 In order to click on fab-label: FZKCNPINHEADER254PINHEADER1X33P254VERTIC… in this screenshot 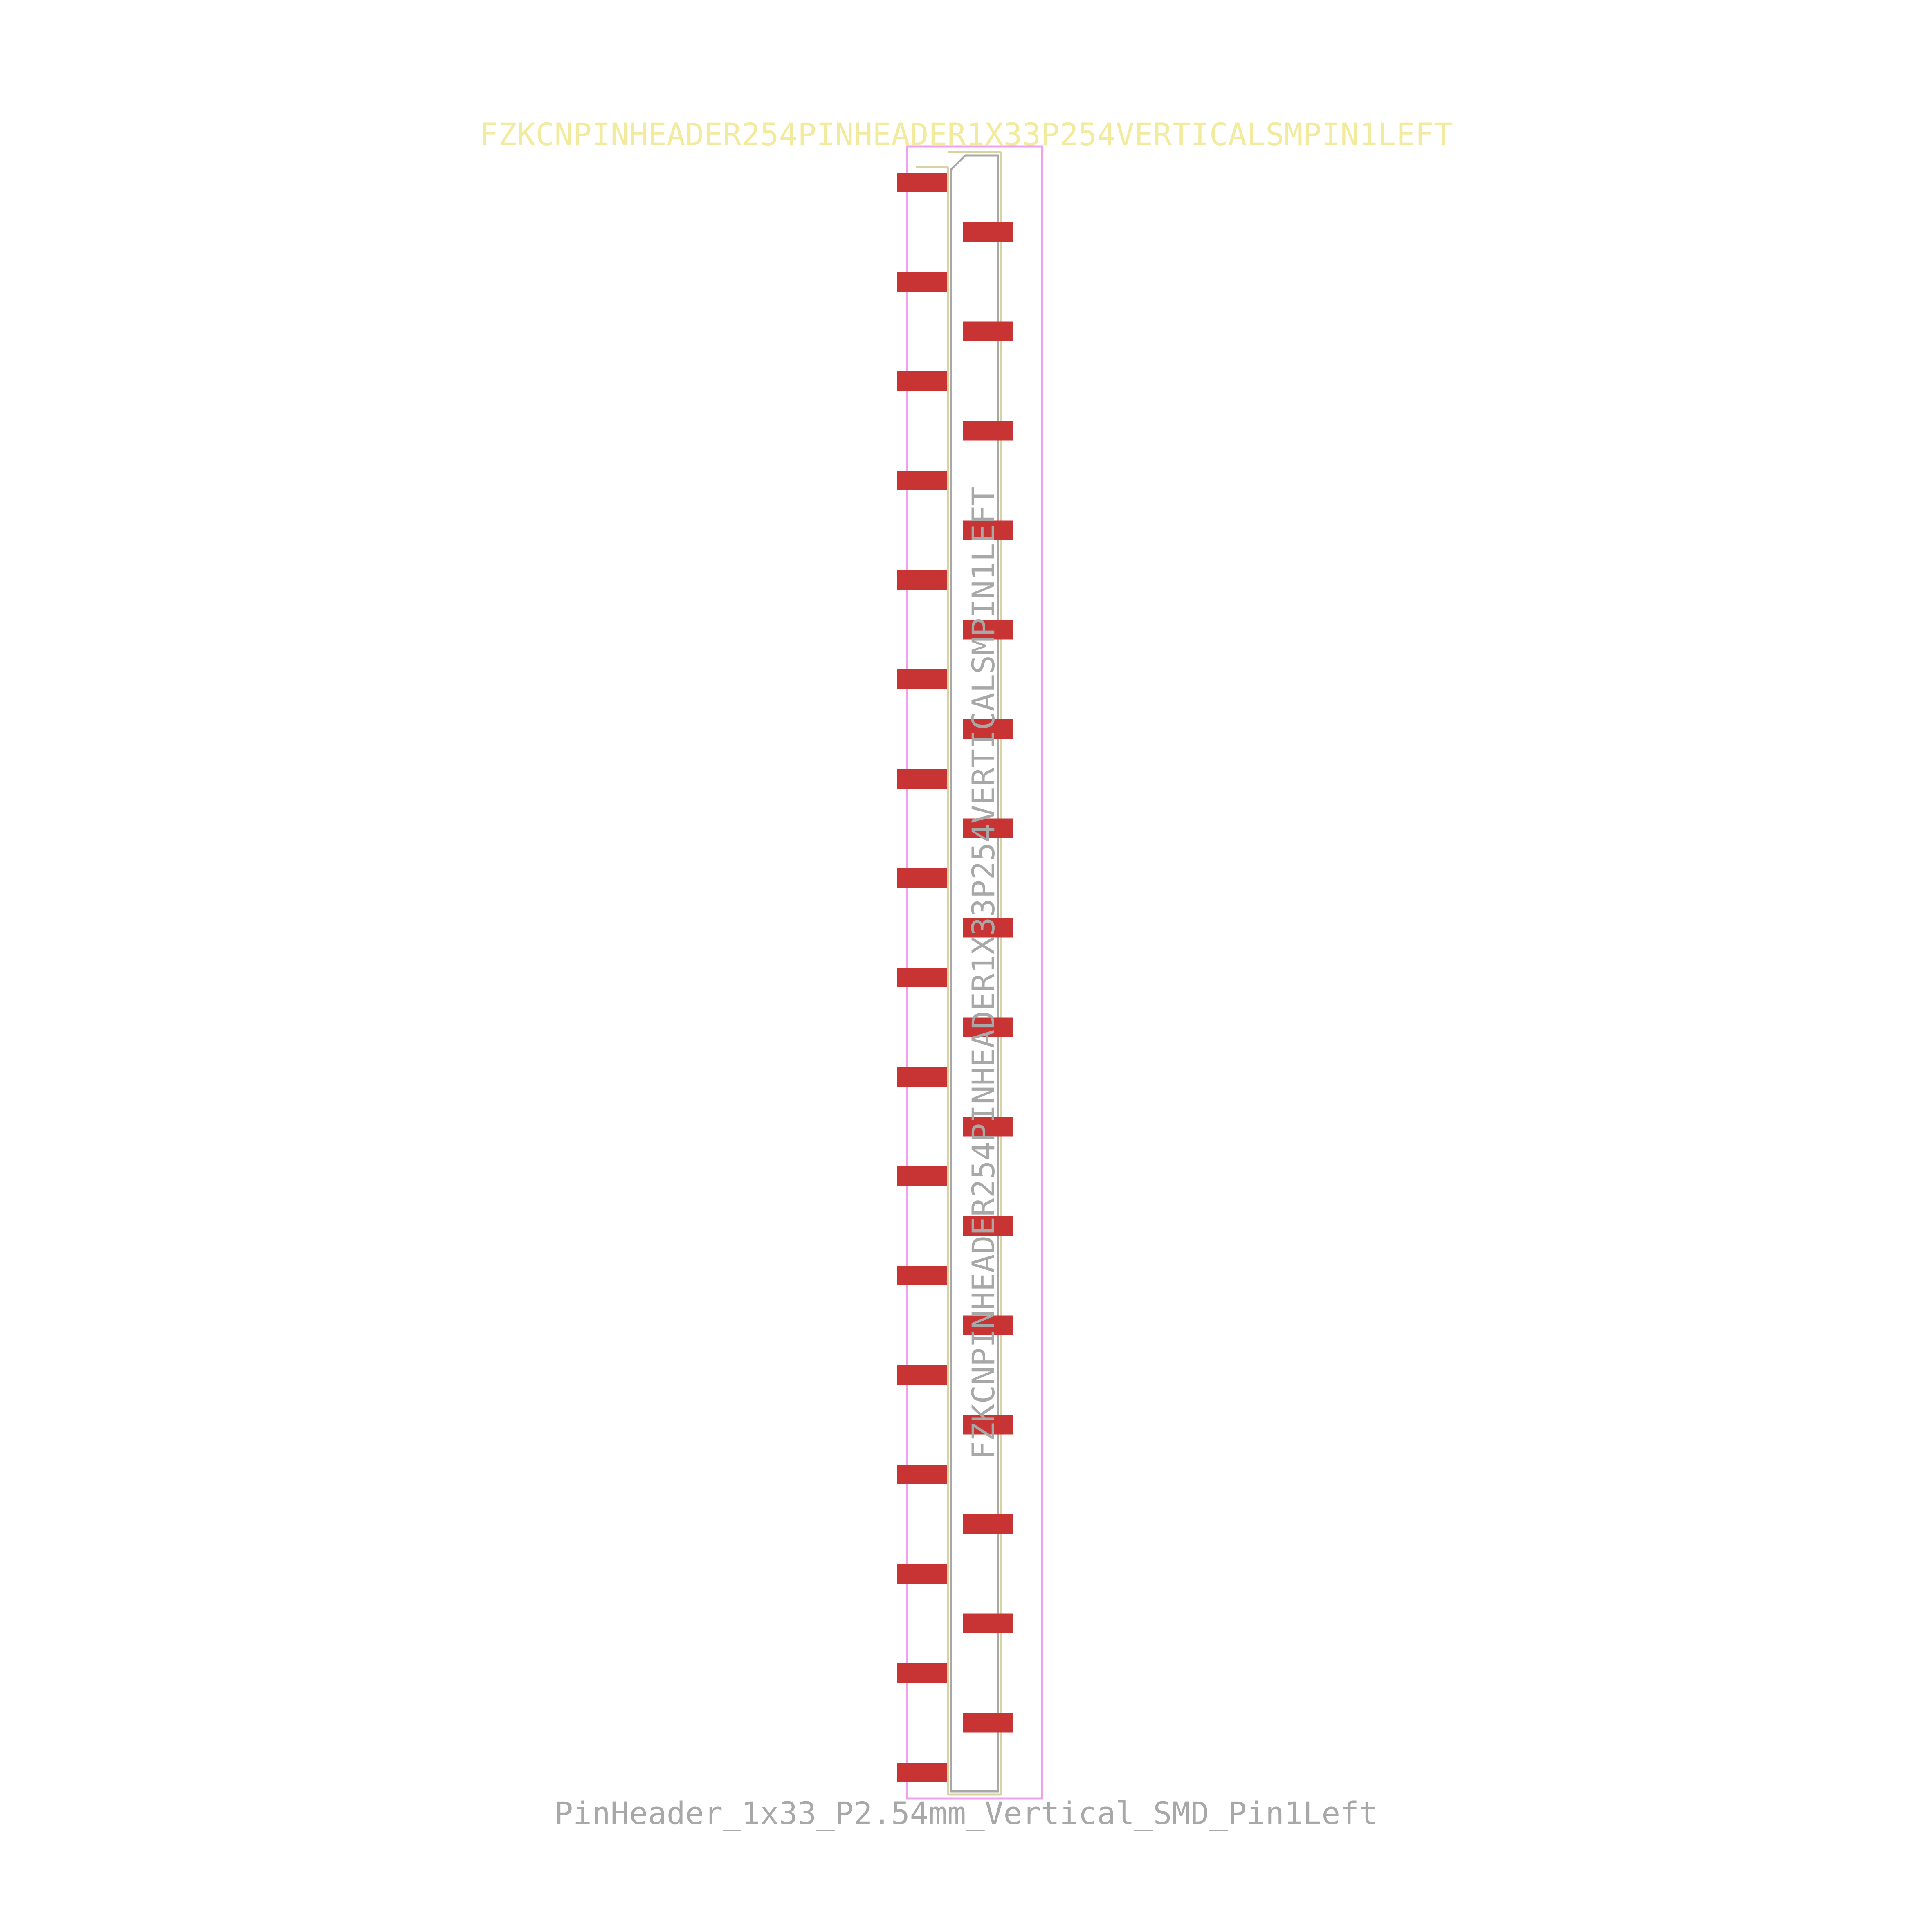, I will do `click(984, 974)`.